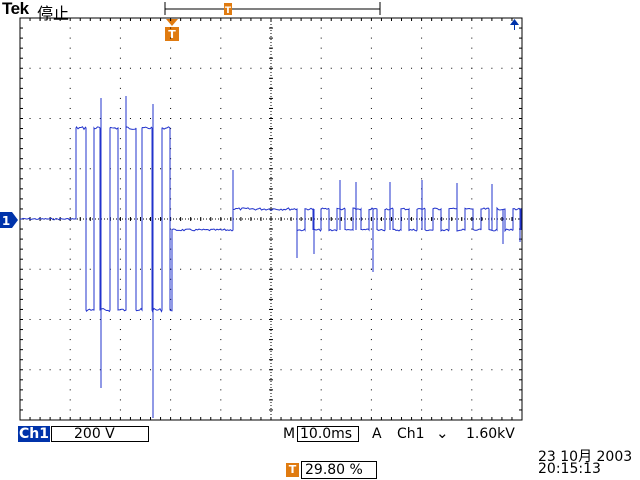 This screenshot has width=640, height=480. I want to click on trigger-mode: A, so click(377, 434).